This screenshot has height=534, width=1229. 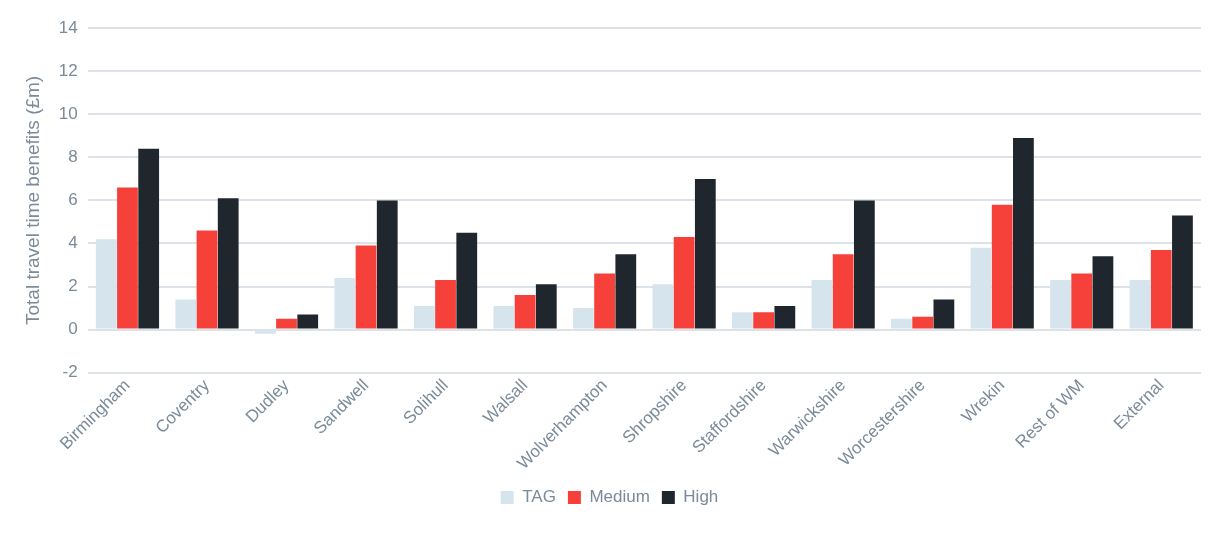 I want to click on y-axis-title: Total travel time benefits (£m), so click(x=32, y=200).